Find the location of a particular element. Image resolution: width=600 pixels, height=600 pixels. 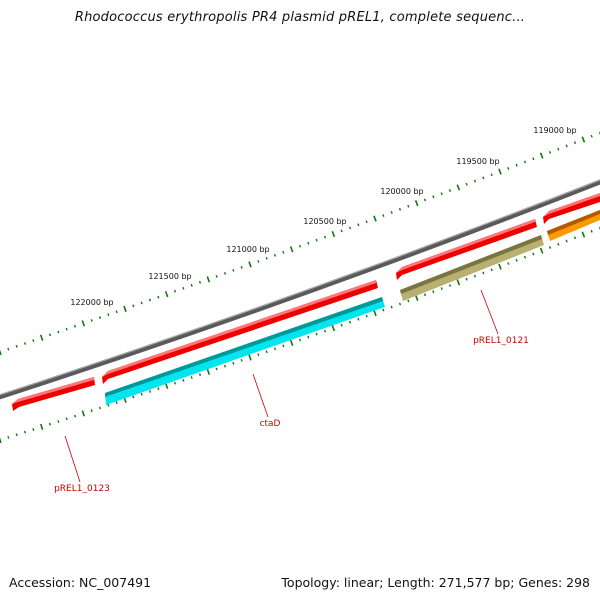

gene-next-red-arrow is located at coordinates (571, 208).